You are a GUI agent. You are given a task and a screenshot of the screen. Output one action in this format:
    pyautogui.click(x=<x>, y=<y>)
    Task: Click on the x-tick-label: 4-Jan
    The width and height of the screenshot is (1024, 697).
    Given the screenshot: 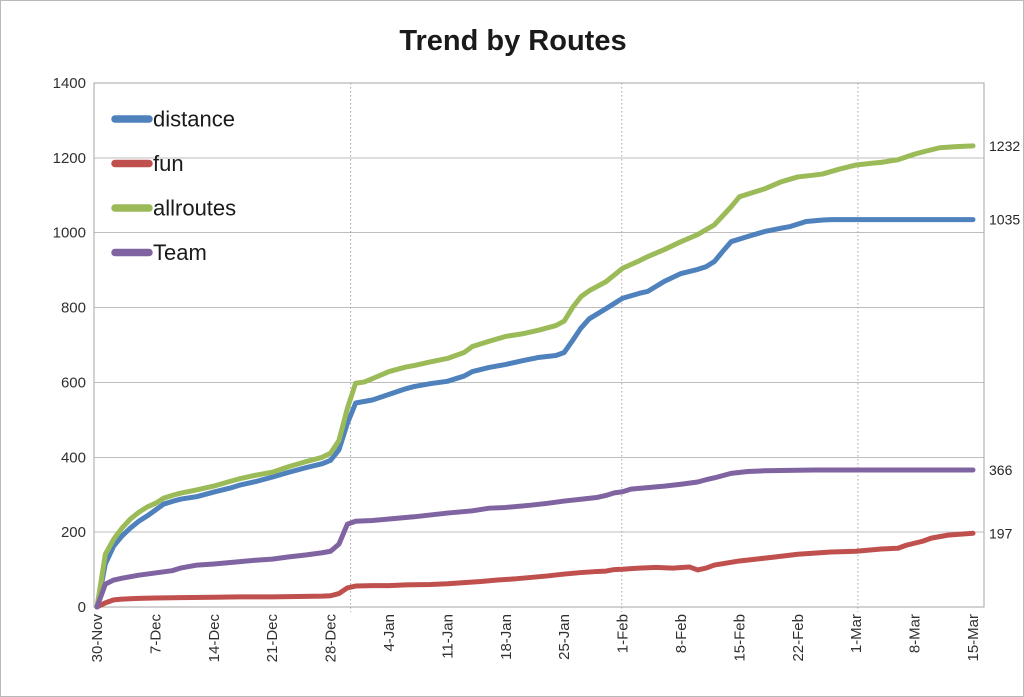 What is the action you would take?
    pyautogui.click(x=389, y=633)
    